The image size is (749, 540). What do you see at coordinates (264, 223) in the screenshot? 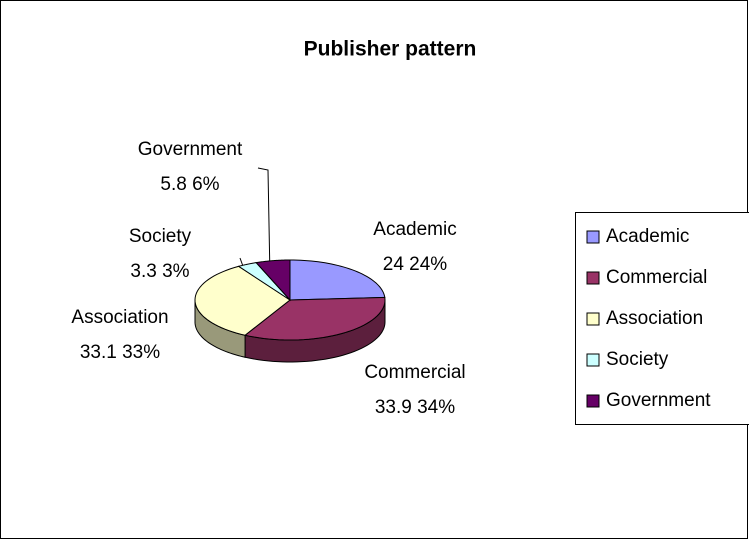
I see `leader-line` at bounding box center [264, 223].